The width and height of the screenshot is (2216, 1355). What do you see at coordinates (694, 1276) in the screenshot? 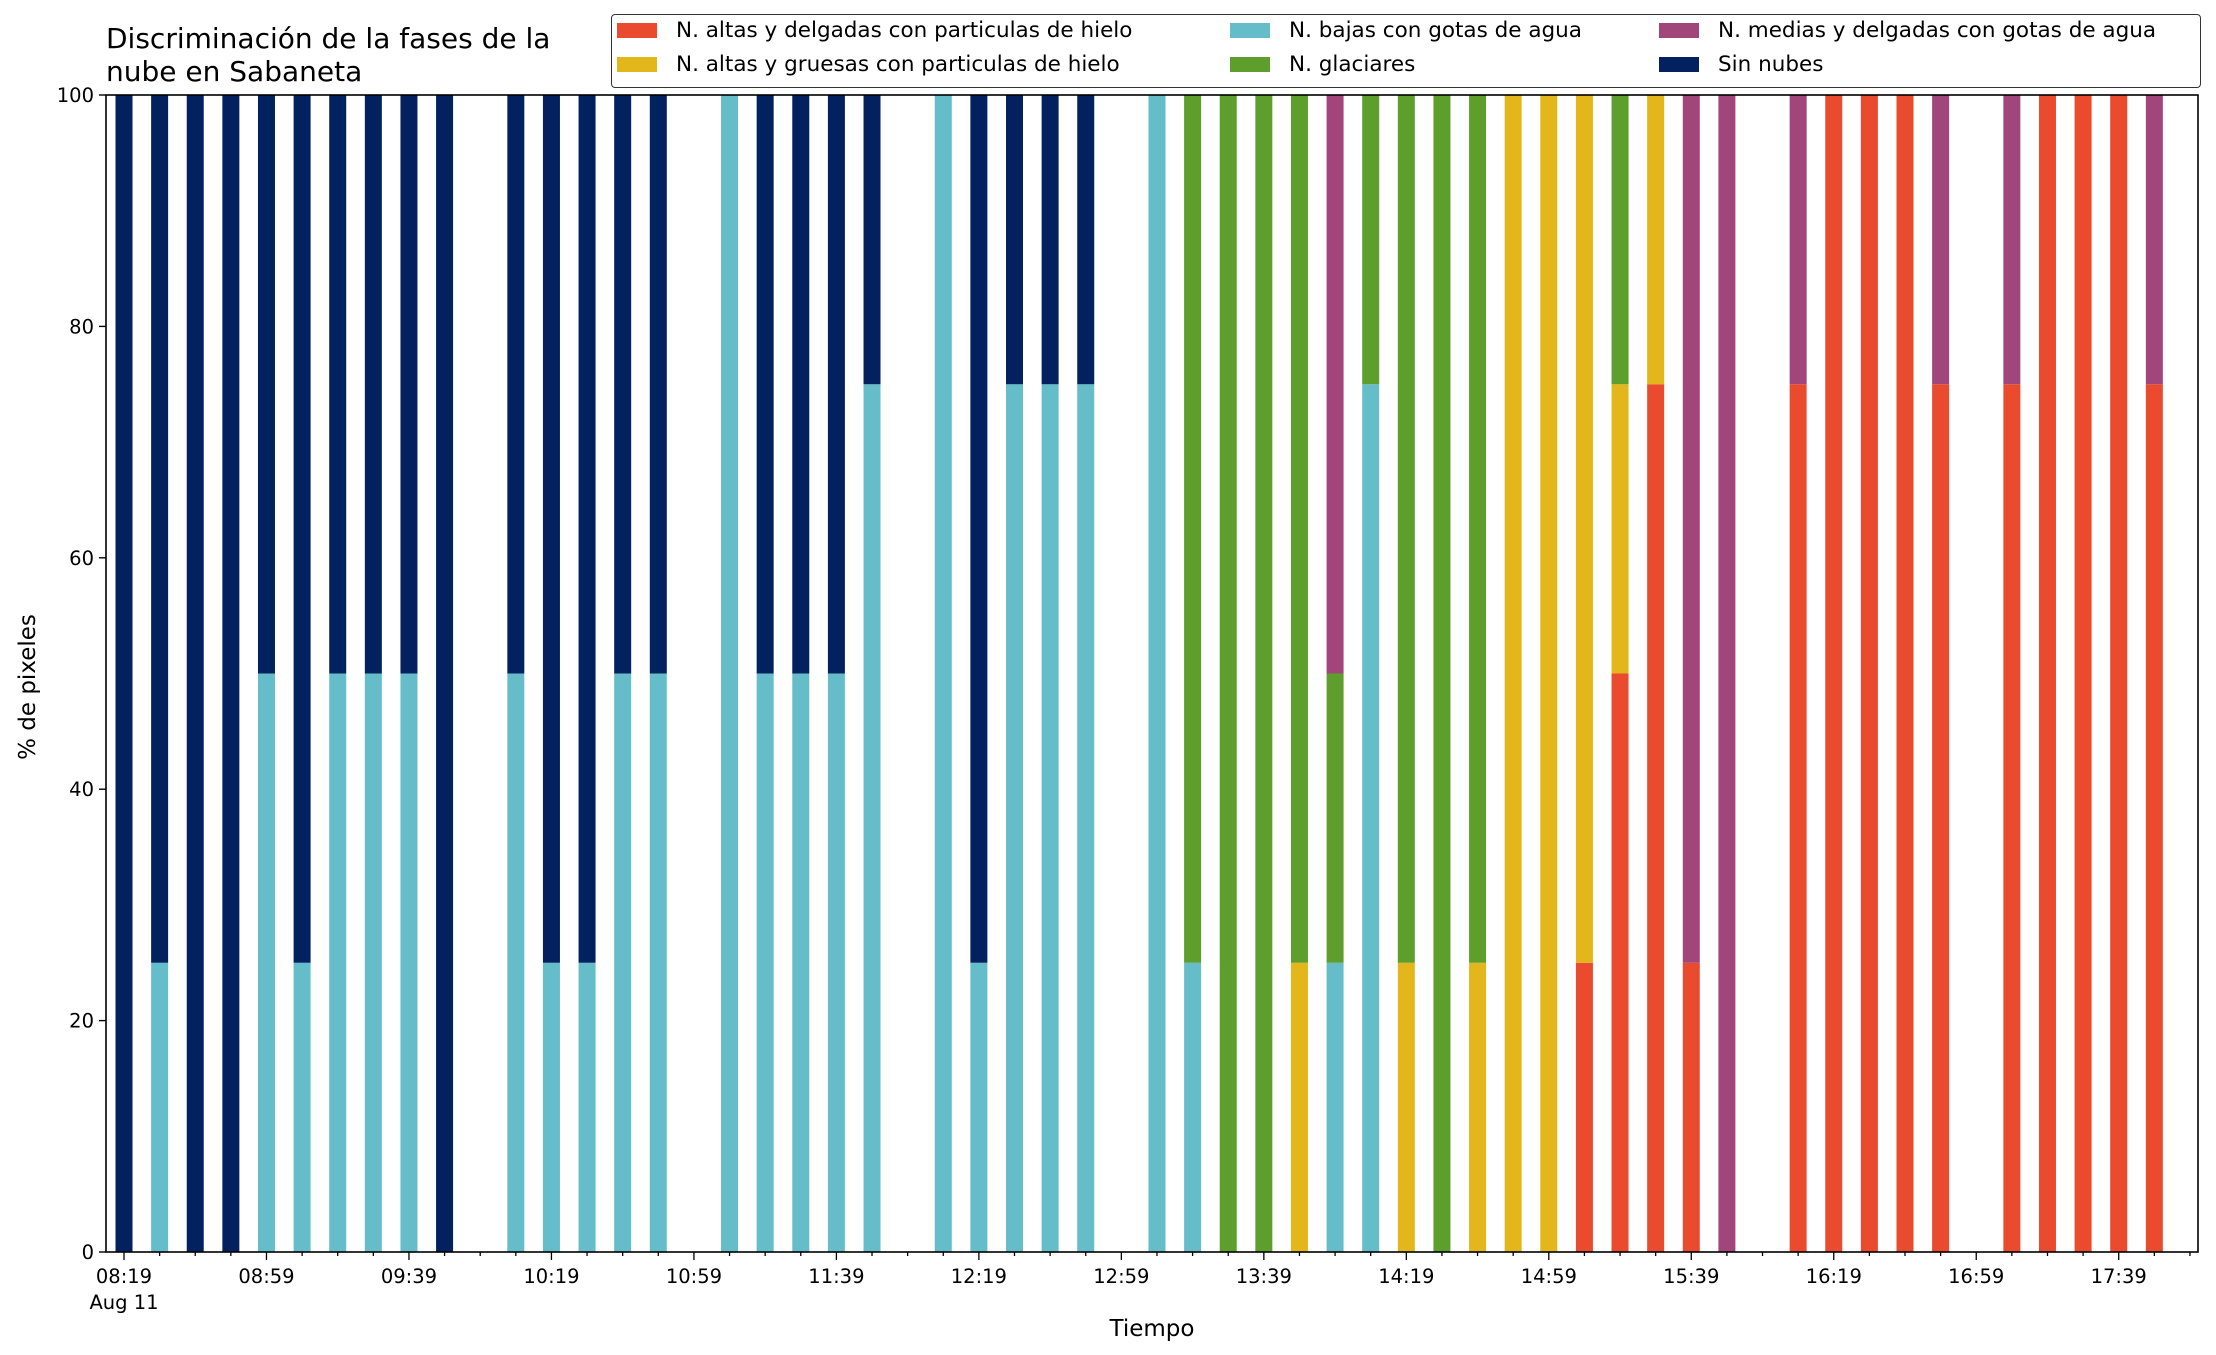
I see `x-tick-label: 10:59` at bounding box center [694, 1276].